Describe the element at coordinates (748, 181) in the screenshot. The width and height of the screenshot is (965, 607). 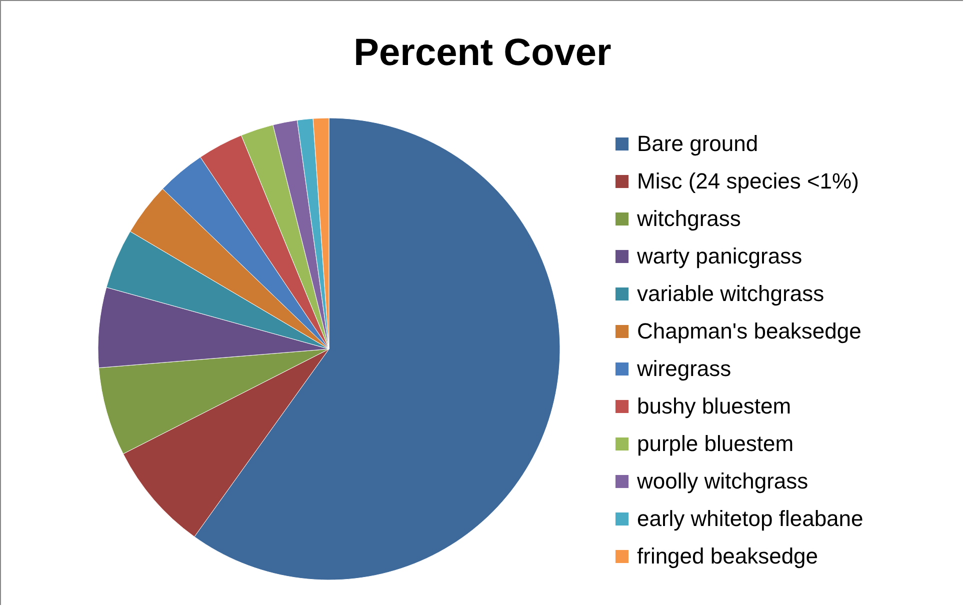
I see `legend-label: Misc (24 species <1%)` at that location.